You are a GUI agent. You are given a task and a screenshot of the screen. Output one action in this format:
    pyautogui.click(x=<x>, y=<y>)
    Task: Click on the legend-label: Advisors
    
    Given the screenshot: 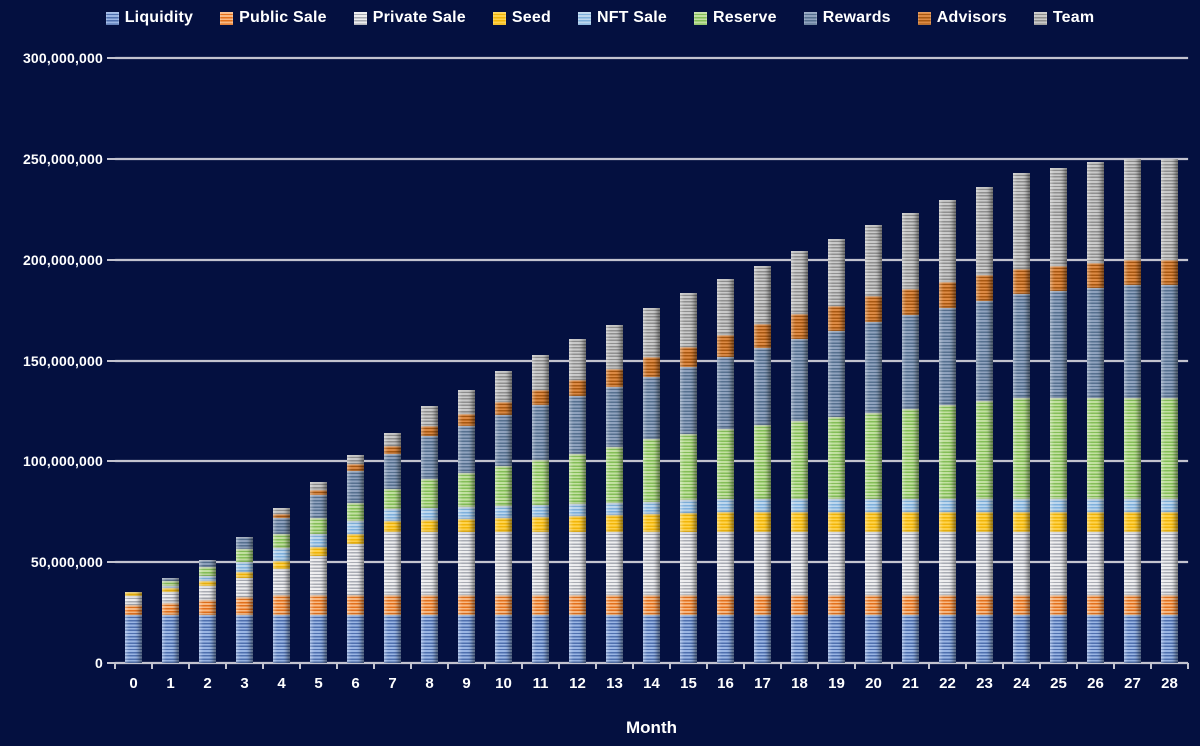 What is the action you would take?
    pyautogui.click(x=971, y=17)
    